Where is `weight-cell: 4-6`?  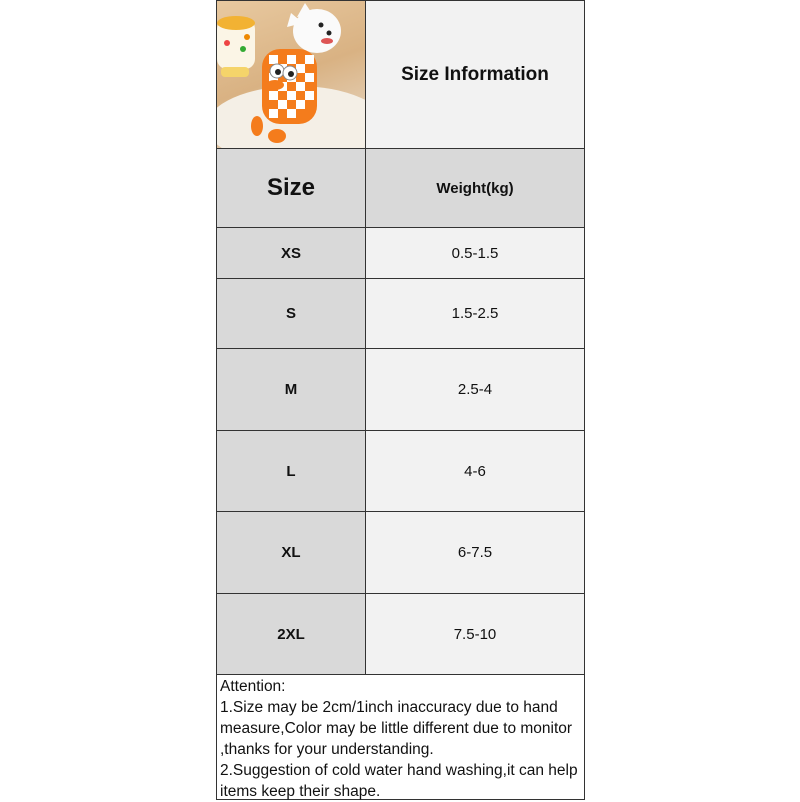 weight-cell: 4-6 is located at coordinates (475, 471).